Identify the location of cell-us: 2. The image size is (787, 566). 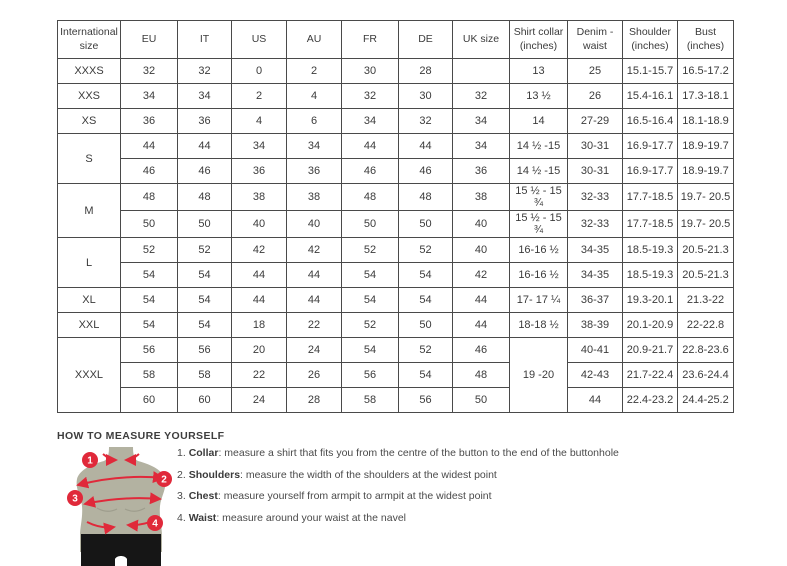
(259, 96).